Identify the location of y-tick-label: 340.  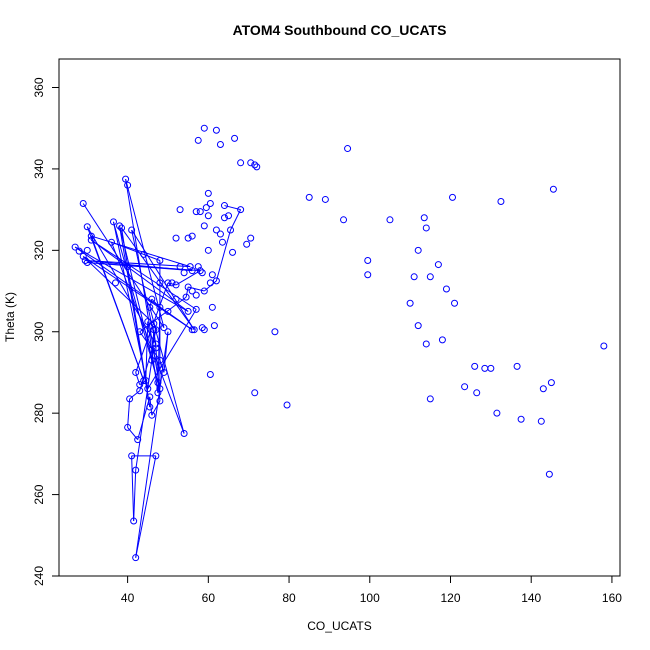
(39, 169).